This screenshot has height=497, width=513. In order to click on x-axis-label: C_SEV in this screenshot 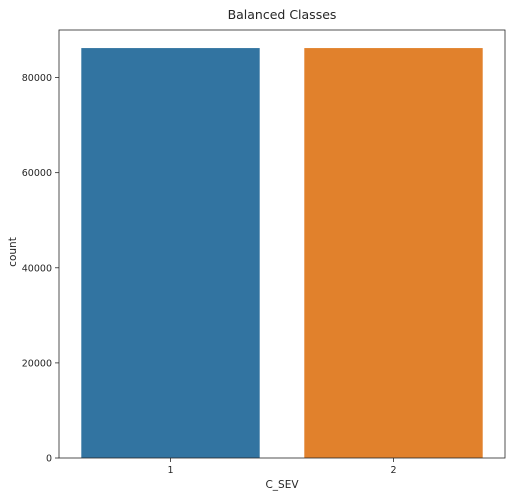, I will do `click(282, 485)`.